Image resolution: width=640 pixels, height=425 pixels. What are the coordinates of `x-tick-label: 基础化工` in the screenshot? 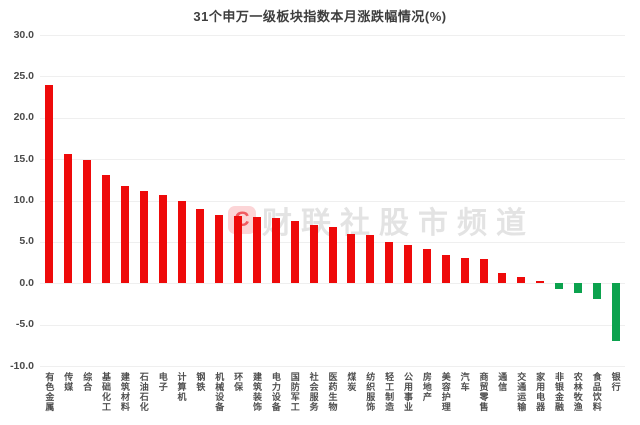 It's located at (106, 392).